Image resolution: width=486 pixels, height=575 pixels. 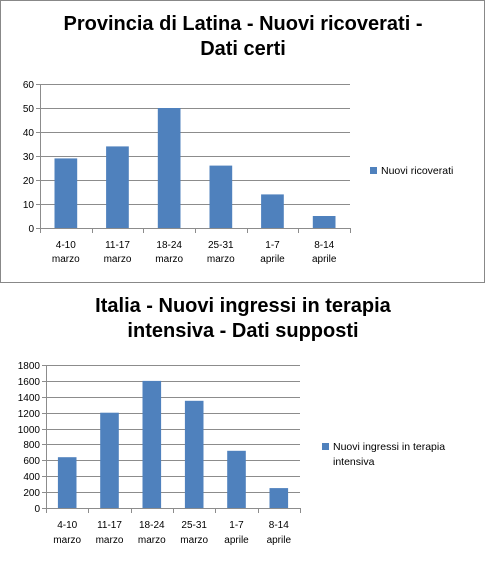 What do you see at coordinates (417, 171) in the screenshot?
I see `legend-label: Nuovi ricoverati` at bounding box center [417, 171].